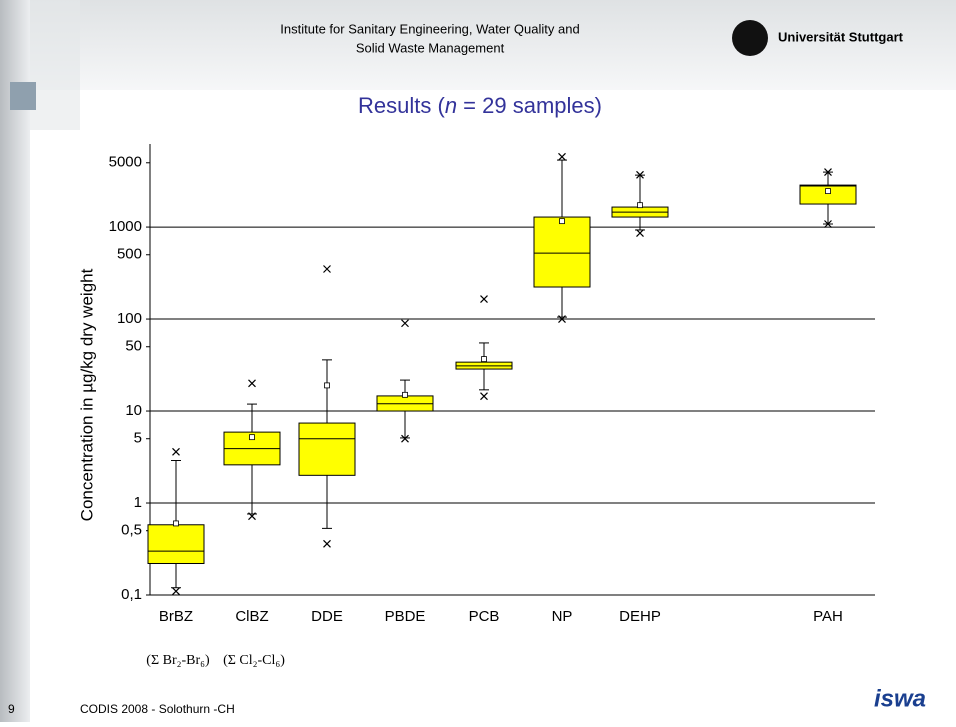 The height and width of the screenshot is (727, 956). What do you see at coordinates (451, 105) in the screenshot?
I see `title-part: n` at bounding box center [451, 105].